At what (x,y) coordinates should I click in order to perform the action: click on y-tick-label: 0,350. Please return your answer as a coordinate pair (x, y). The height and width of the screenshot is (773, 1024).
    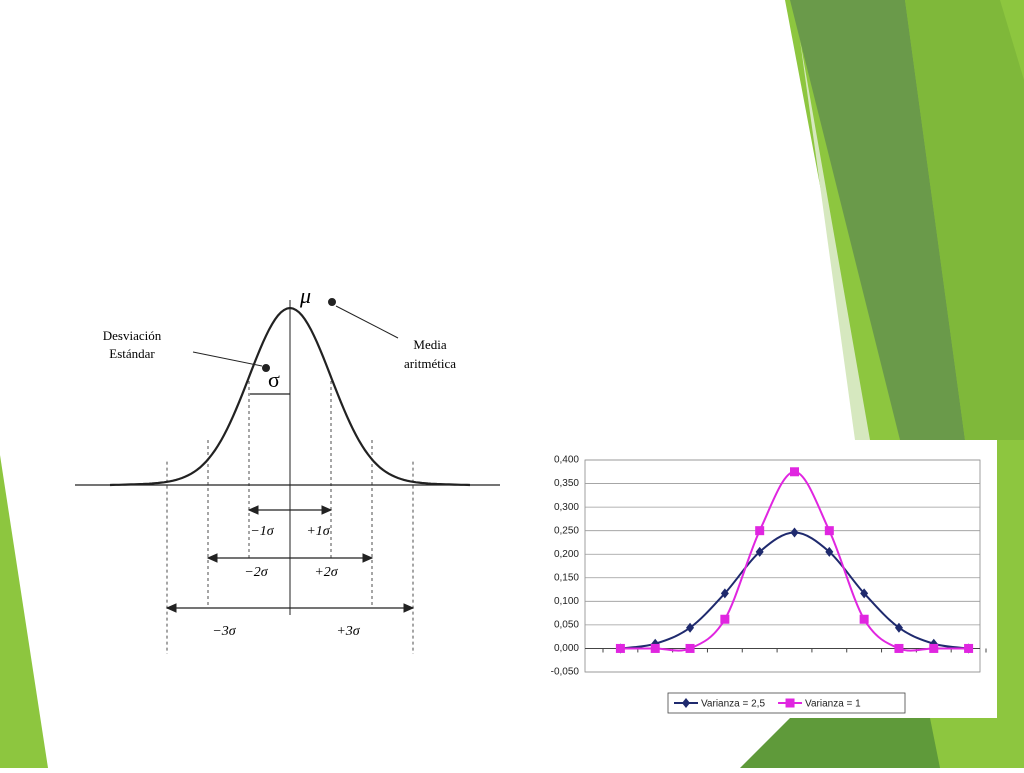
    Looking at the image, I should click on (566, 483).